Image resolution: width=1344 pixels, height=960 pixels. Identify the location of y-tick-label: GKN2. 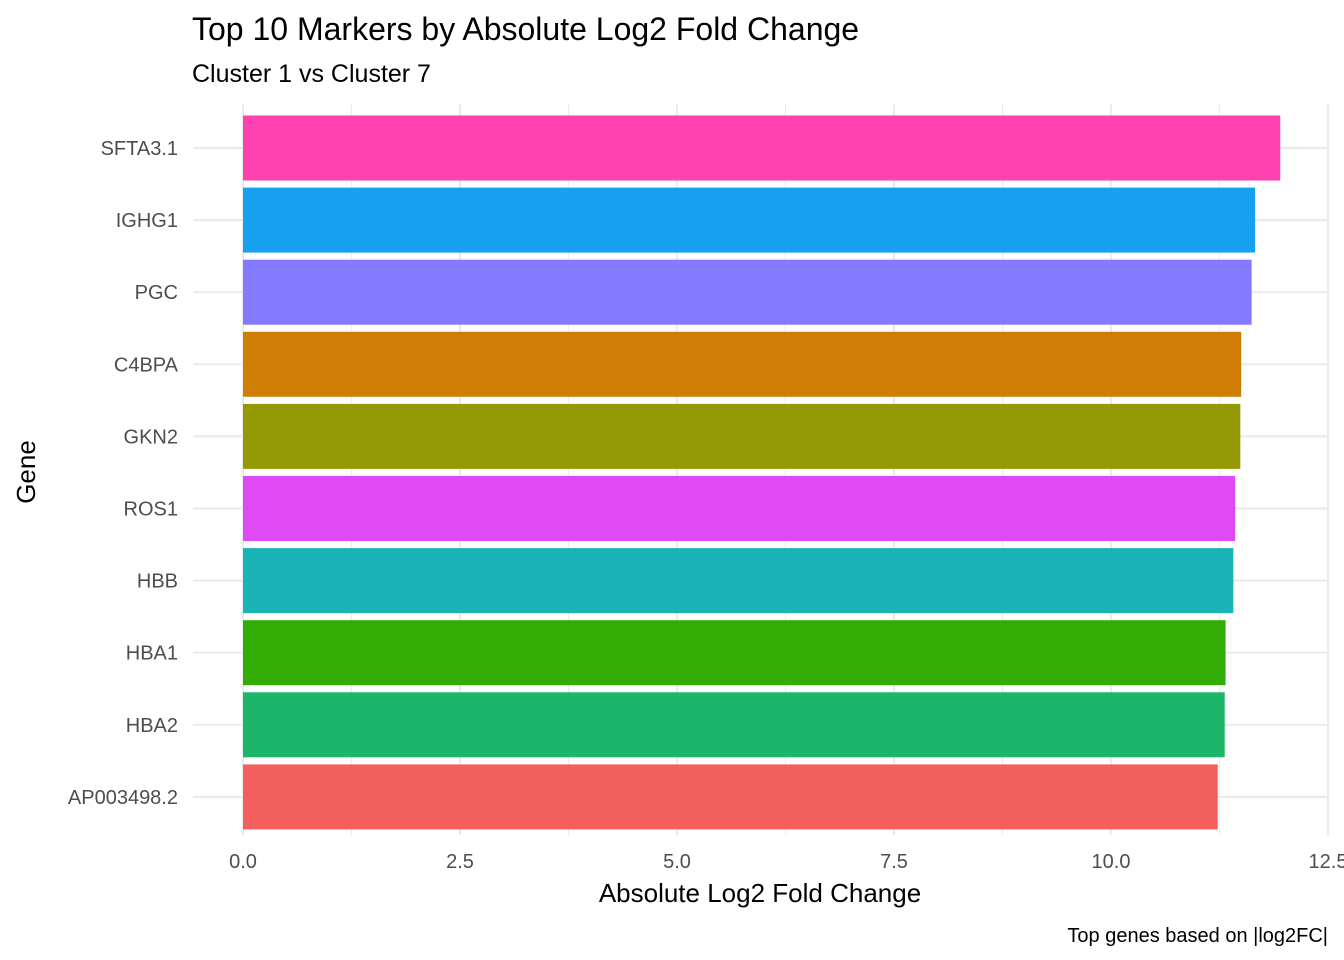
(151, 437).